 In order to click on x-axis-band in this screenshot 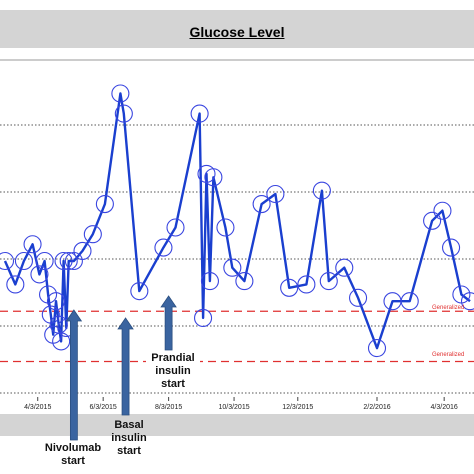, I will do `click(237, 425)`.